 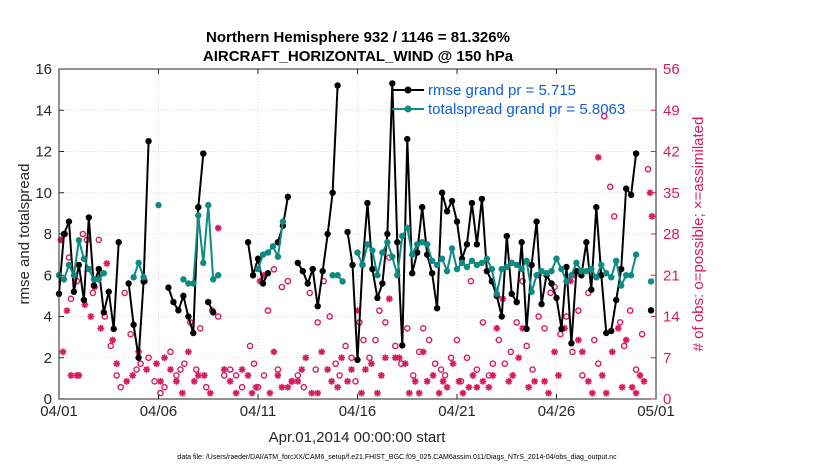 What do you see at coordinates (48, 399) in the screenshot?
I see `y-tick-label: 0` at bounding box center [48, 399].